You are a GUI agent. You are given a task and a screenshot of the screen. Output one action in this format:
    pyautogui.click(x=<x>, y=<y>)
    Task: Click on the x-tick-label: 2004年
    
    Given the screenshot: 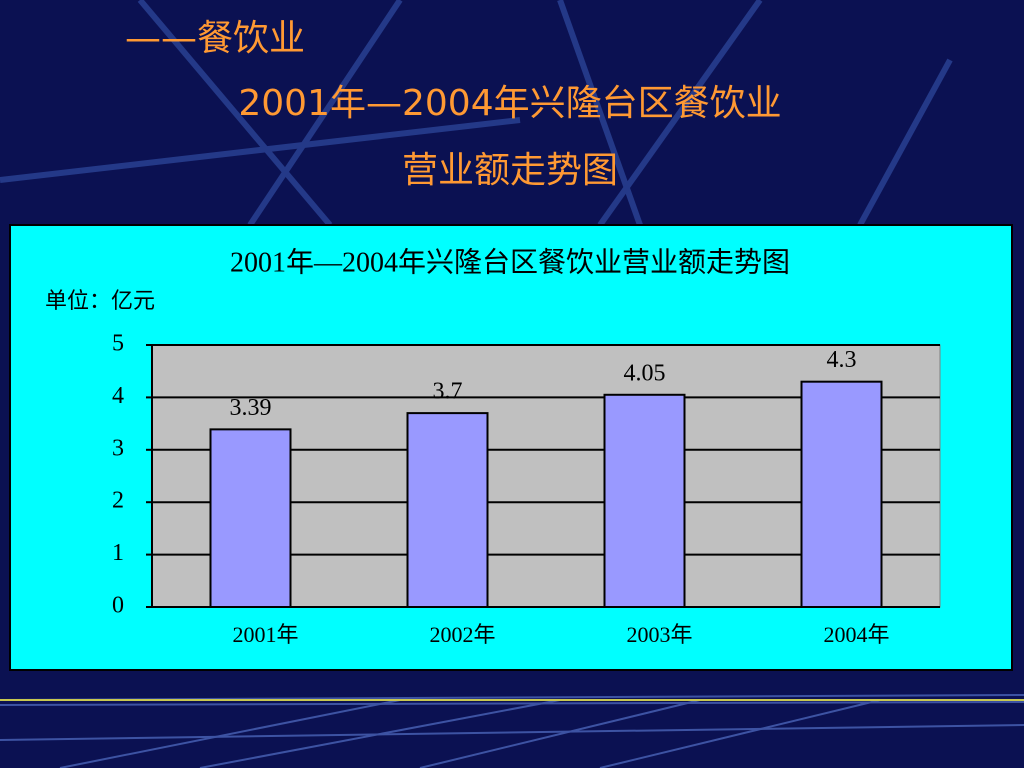 What is the action you would take?
    pyautogui.click(x=856, y=634)
    